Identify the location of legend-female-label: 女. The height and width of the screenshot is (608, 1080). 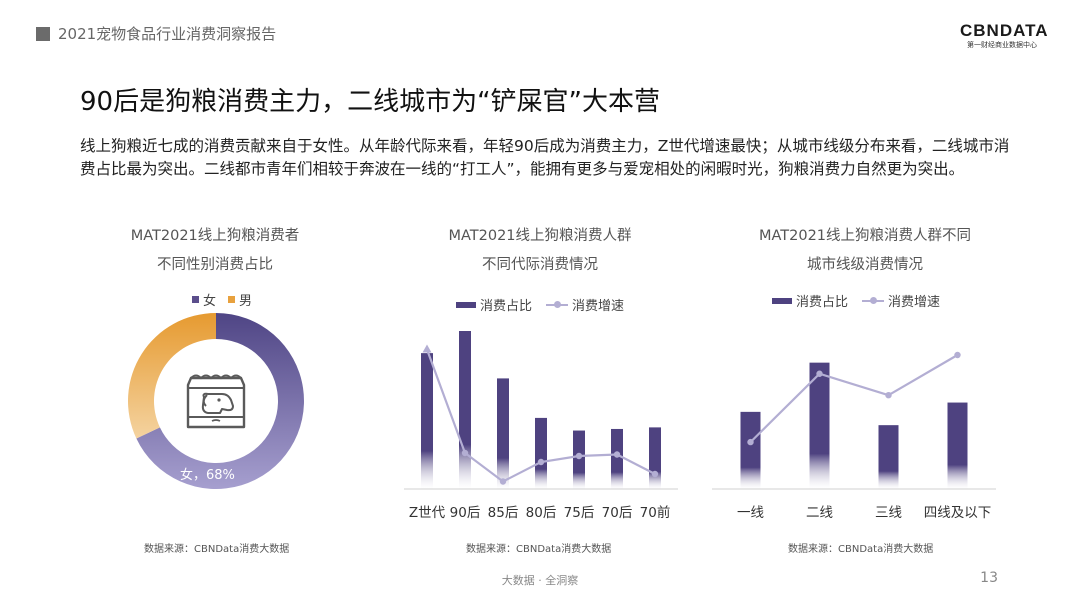
(210, 301).